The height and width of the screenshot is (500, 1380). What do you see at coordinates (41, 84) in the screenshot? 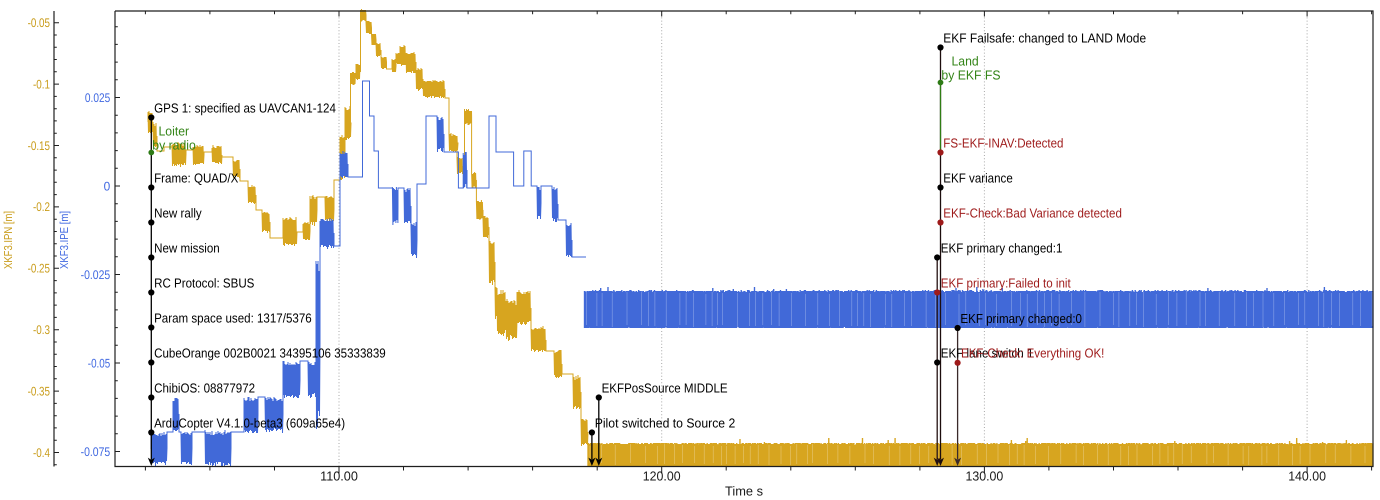
I see `svg-text: -0.1` at bounding box center [41, 84].